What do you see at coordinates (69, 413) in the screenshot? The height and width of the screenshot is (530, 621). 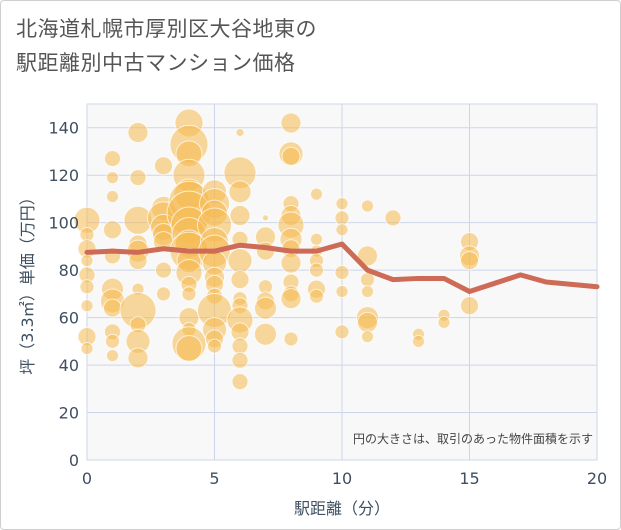 I see `y-tick-label: 20` at bounding box center [69, 413].